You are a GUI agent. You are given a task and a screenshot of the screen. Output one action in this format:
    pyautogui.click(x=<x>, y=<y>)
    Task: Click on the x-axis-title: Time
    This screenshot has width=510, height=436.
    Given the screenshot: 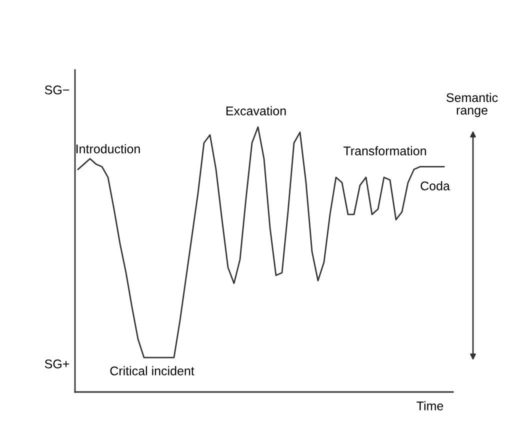 What is the action you would take?
    pyautogui.click(x=430, y=405)
    